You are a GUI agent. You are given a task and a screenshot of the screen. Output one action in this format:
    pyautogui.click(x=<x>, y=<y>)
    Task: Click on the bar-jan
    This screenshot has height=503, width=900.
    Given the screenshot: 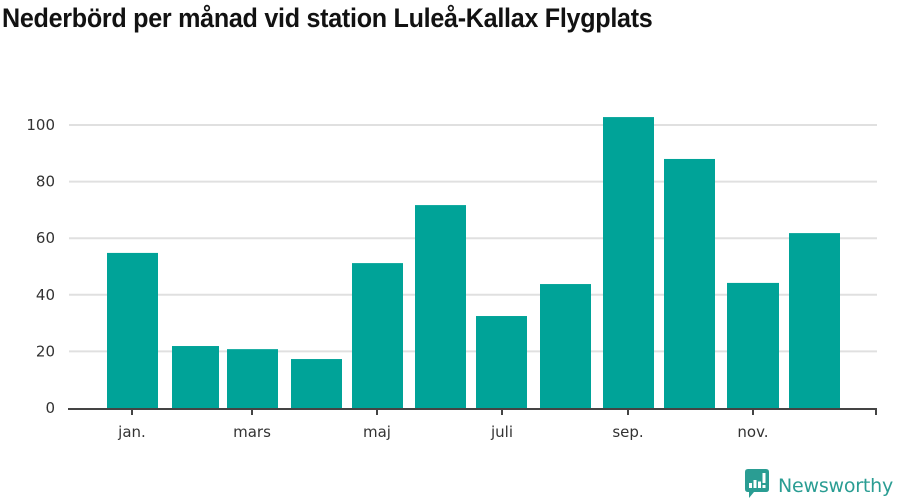 What is the action you would take?
    pyautogui.click(x=132, y=330)
    